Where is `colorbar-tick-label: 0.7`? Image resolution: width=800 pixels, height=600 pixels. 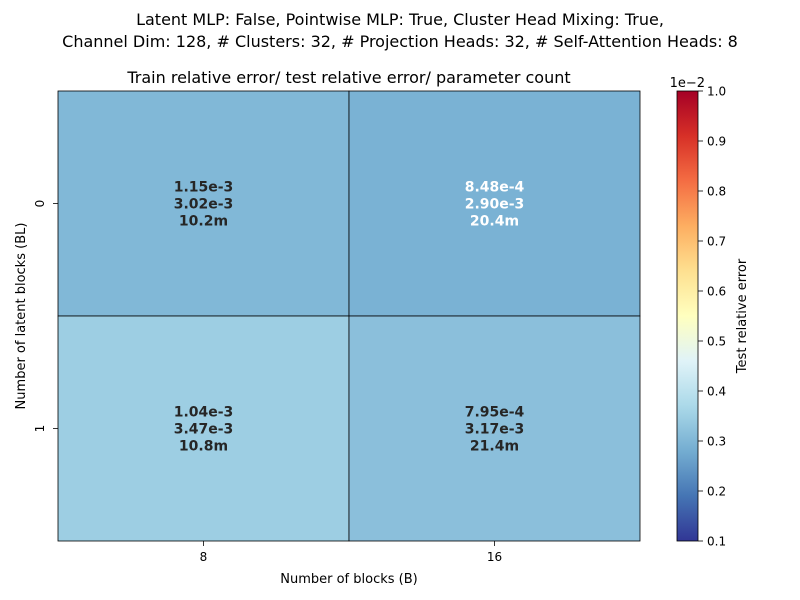 colorbar-tick-label: 0.7 is located at coordinates (716, 242).